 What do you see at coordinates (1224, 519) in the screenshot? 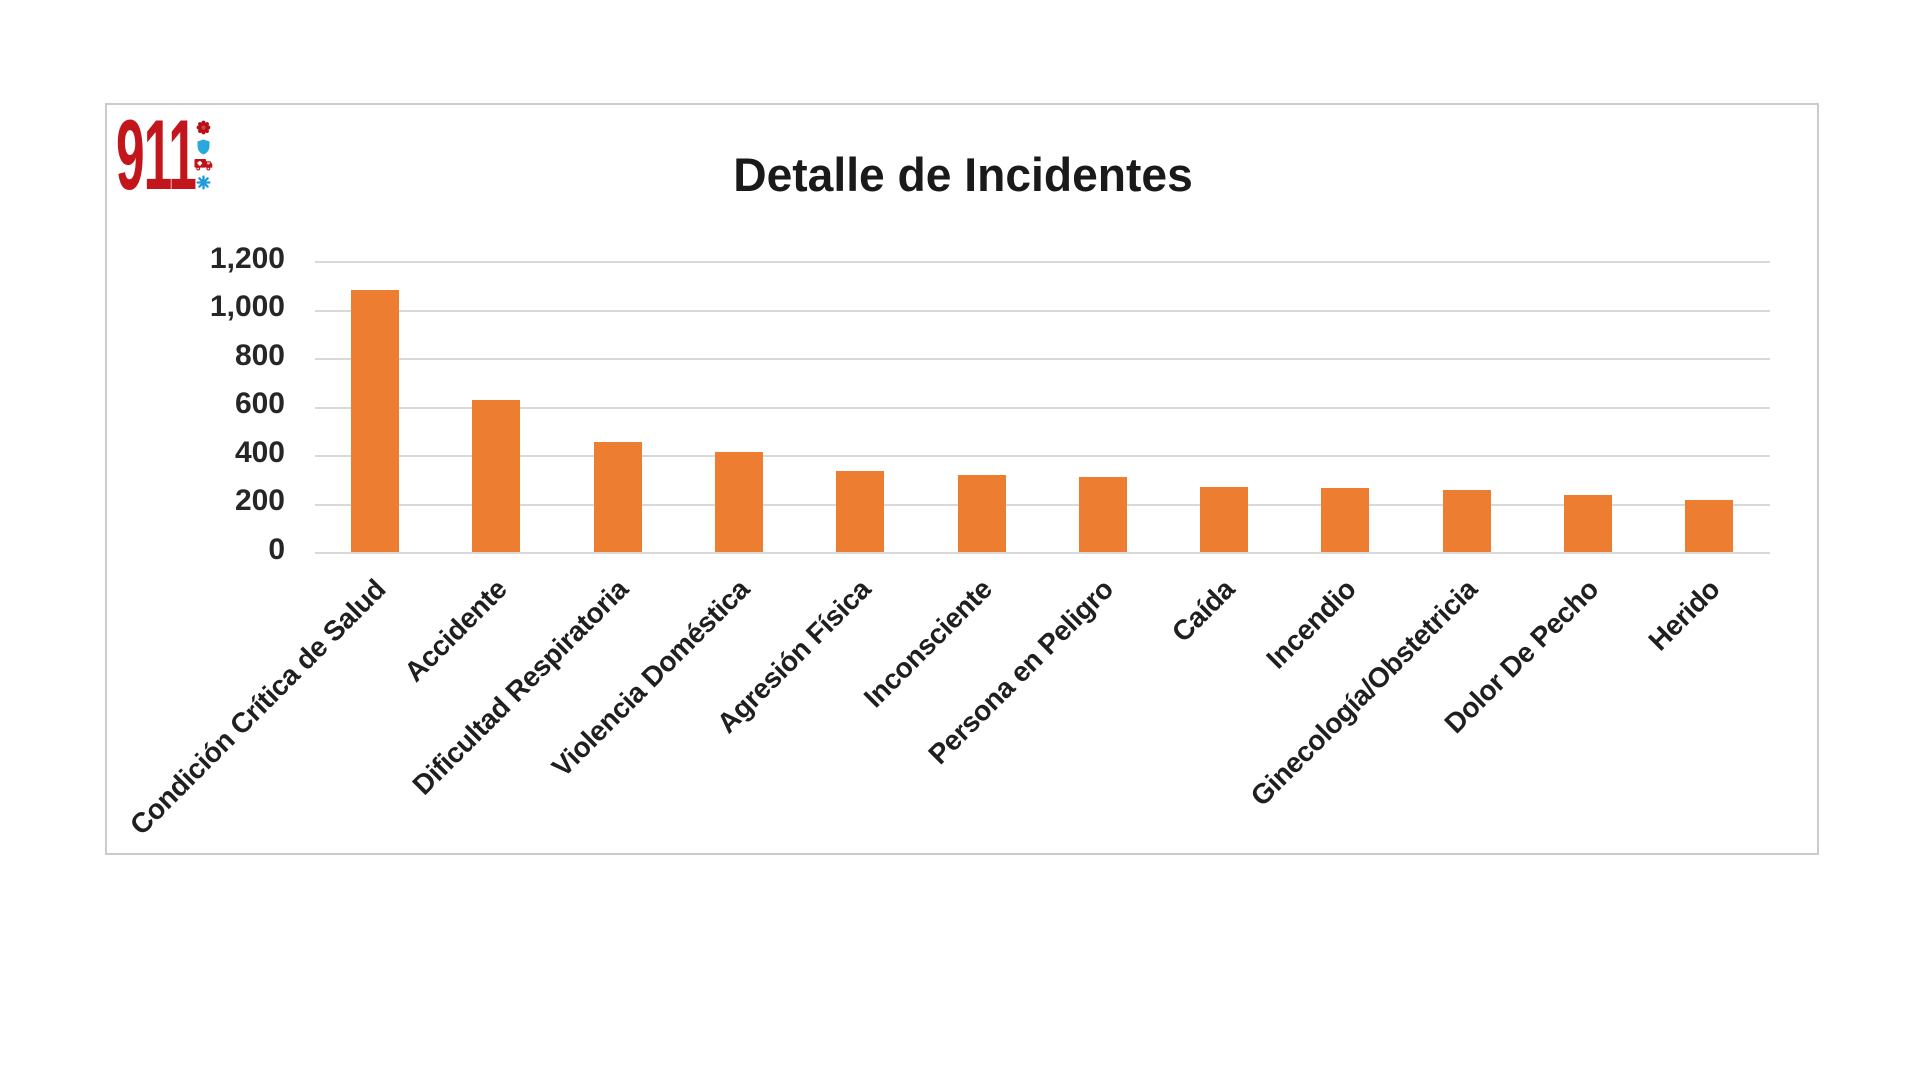
I see `bar-Caída` at bounding box center [1224, 519].